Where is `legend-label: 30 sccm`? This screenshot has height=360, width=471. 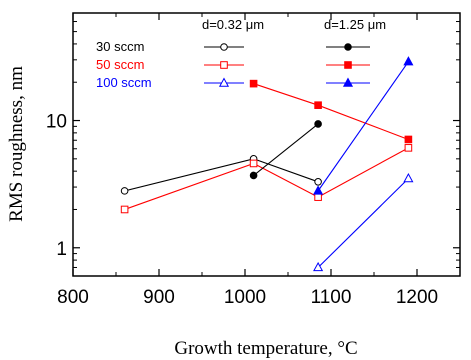 legend-label: 30 sccm is located at coordinates (120, 46).